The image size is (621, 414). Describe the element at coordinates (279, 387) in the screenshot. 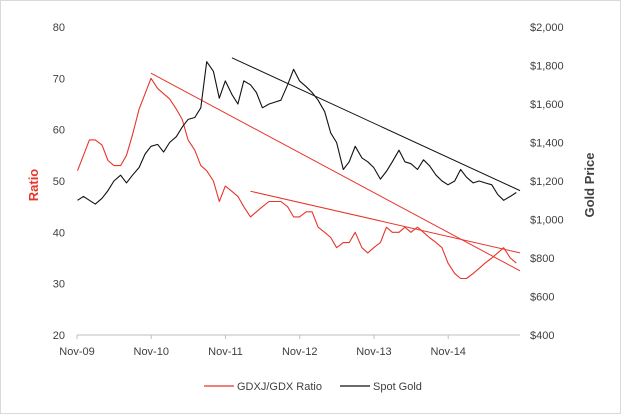

I see `legend-label-ratio: GDXJ/GDX Ratio` at that location.